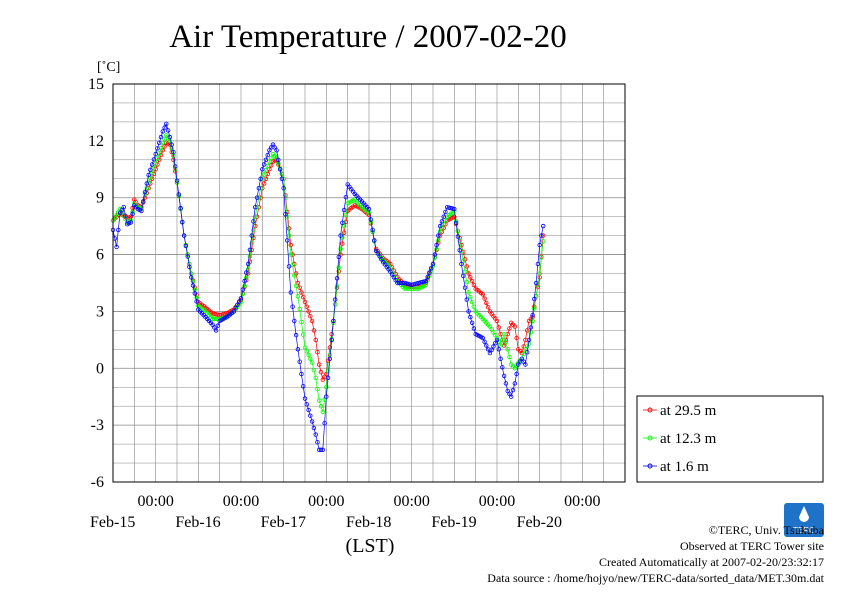 This screenshot has width=842, height=595. Describe the element at coordinates (368, 37) in the screenshot. I see `chart-title: Air Temperature / 2007-02-20` at that location.